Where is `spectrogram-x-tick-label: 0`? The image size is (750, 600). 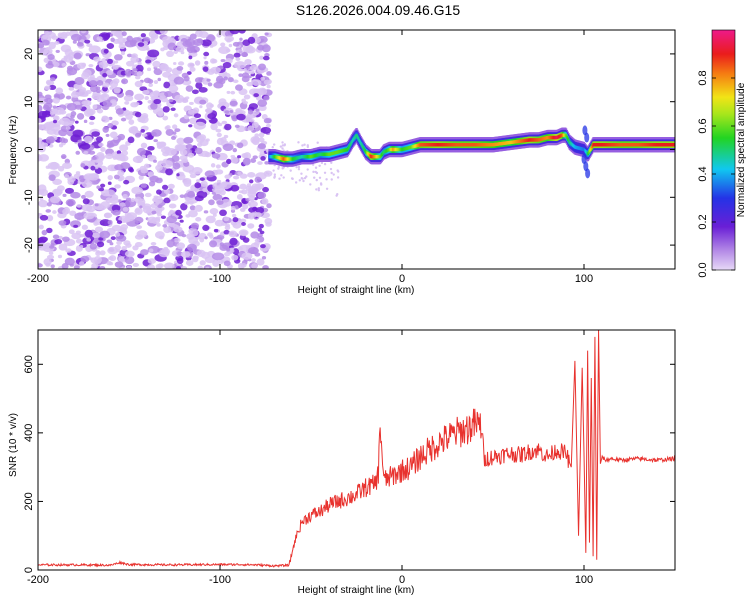 spectrogram-x-tick-label: 0 is located at coordinates (402, 279).